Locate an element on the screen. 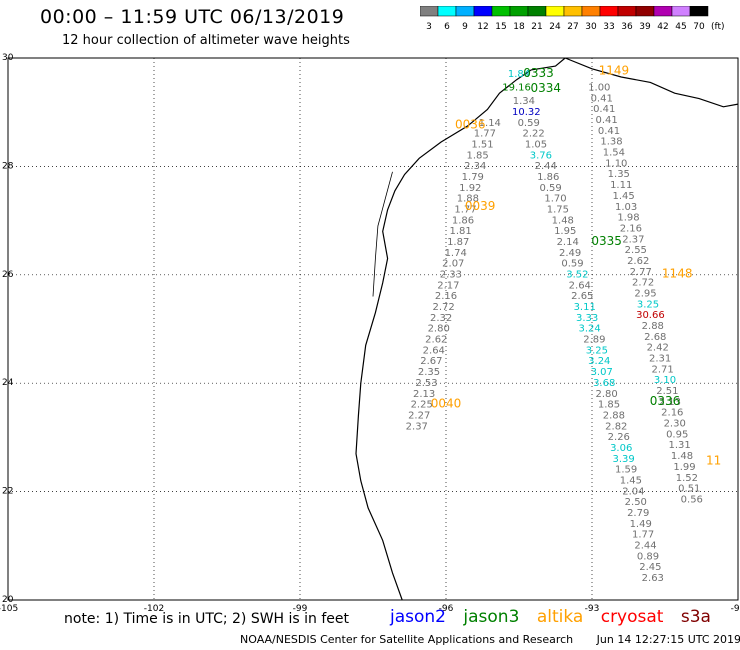 The image size is (740, 650). wave-height-value: 3.24 is located at coordinates (599, 361).